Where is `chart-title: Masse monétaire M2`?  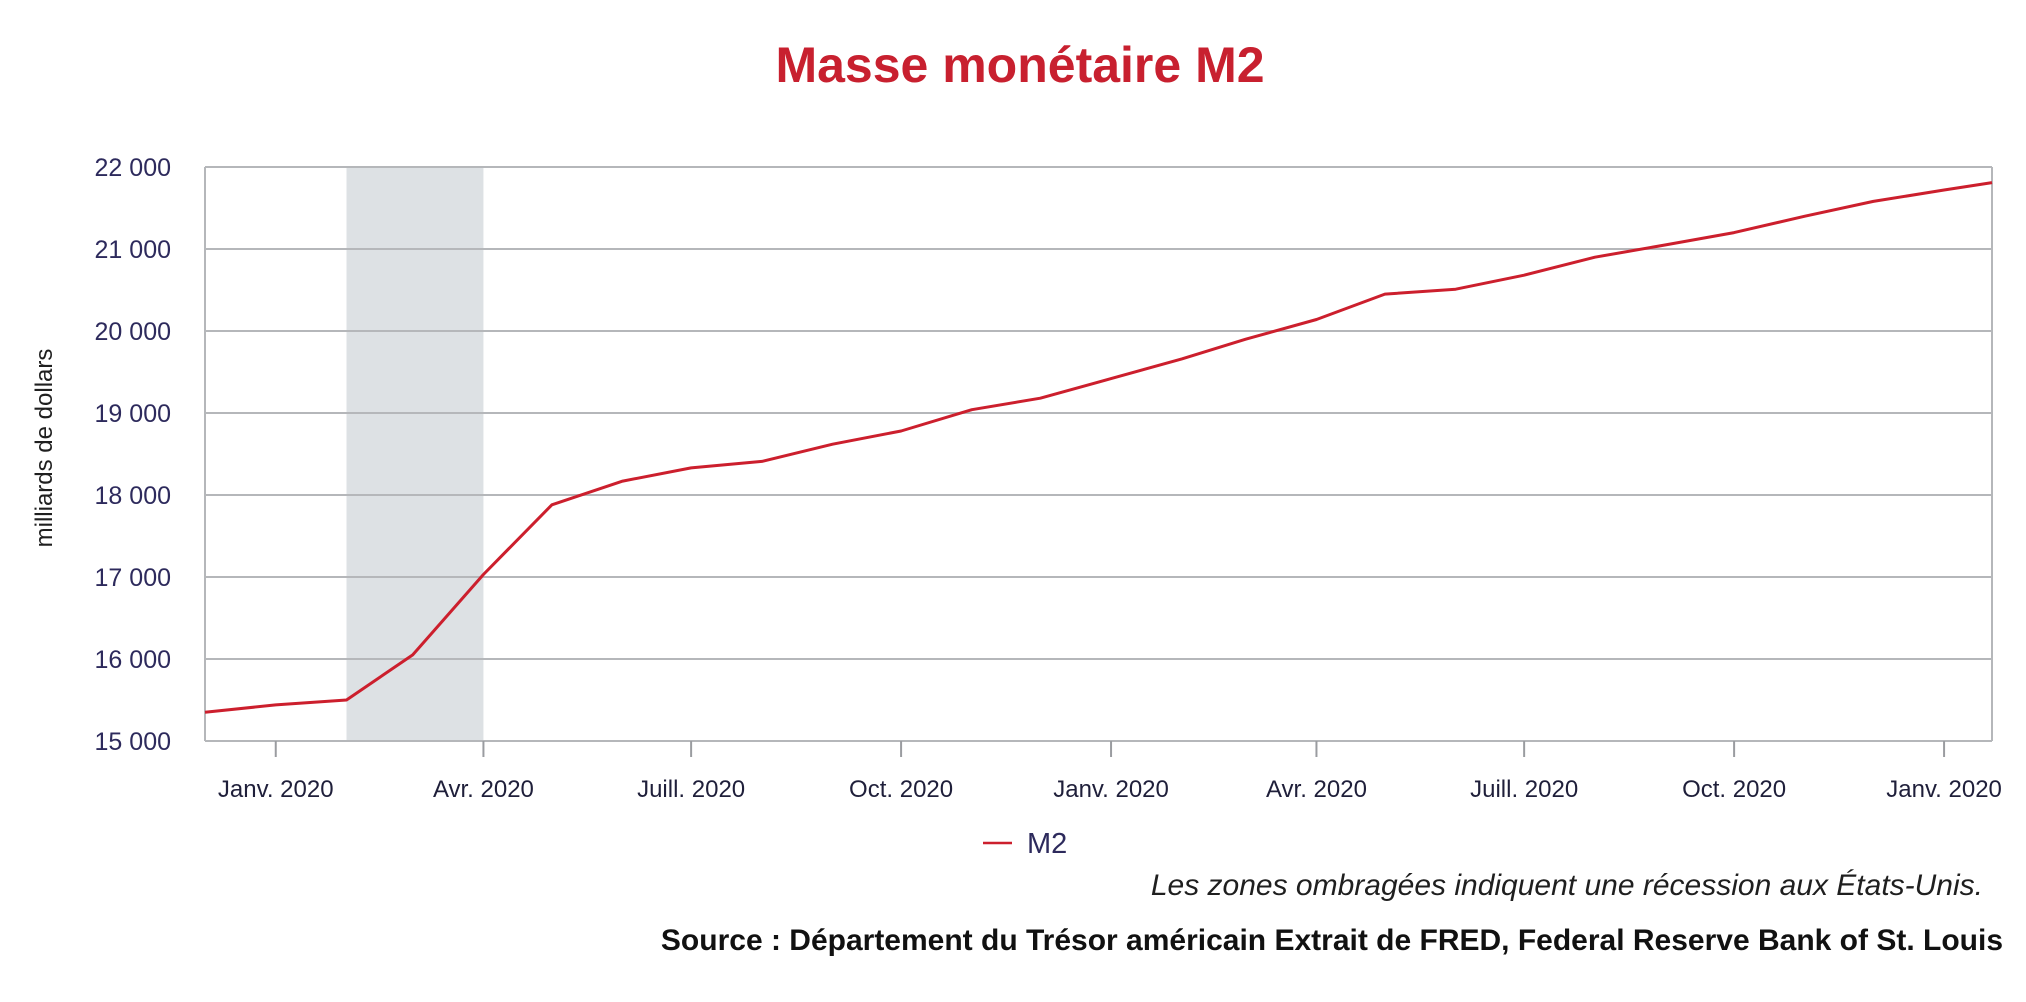
chart-title: Masse monétaire M2 is located at coordinates (1019, 65).